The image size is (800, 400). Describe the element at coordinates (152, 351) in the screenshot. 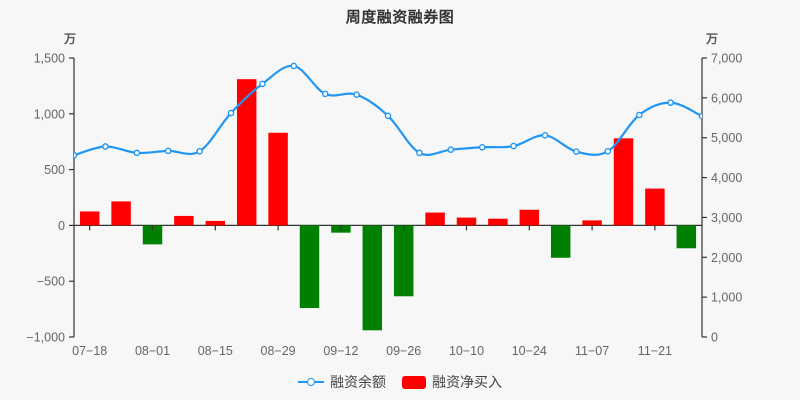

I see `x-axis-tick-label: 08−01` at that location.